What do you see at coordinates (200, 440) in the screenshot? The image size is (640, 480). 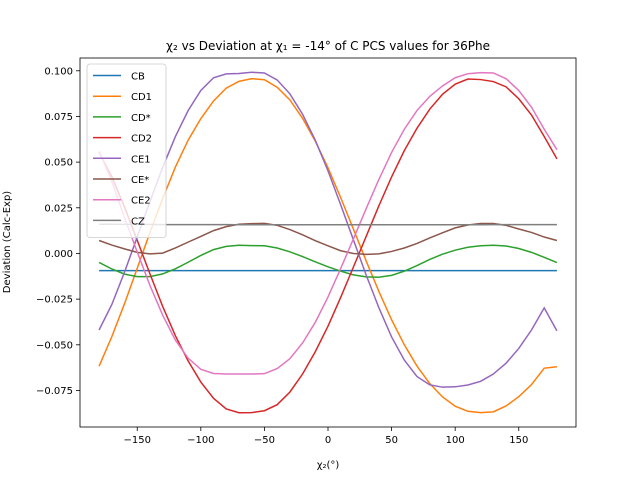 I see `x-tick-label: −100` at bounding box center [200, 440].